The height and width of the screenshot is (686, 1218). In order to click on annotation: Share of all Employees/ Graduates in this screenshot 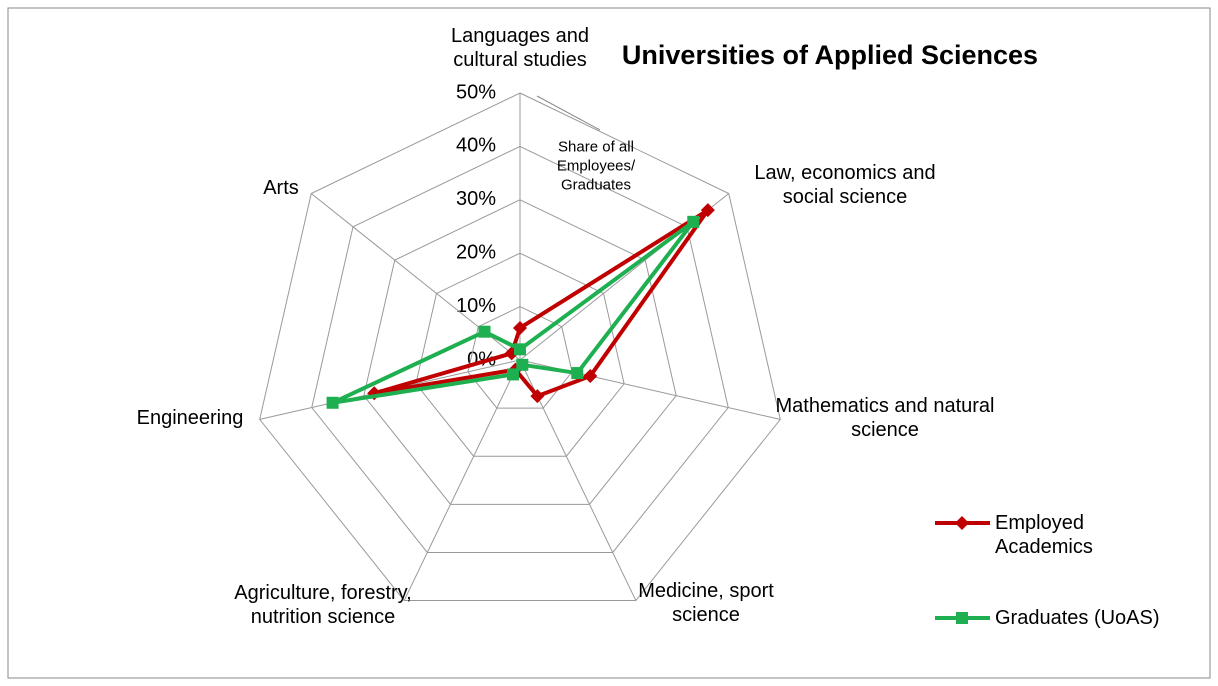, I will do `click(596, 166)`.